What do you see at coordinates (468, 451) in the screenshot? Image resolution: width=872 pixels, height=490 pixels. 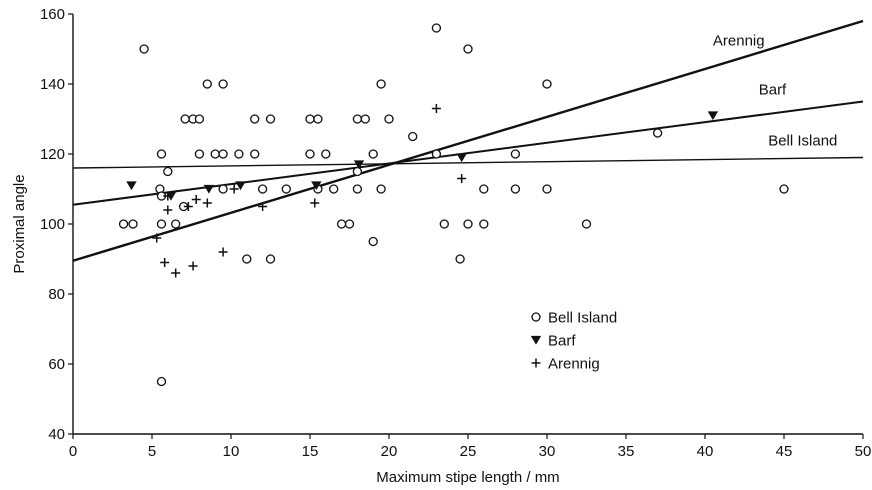 I see `x-tick-label: 25` at bounding box center [468, 451].